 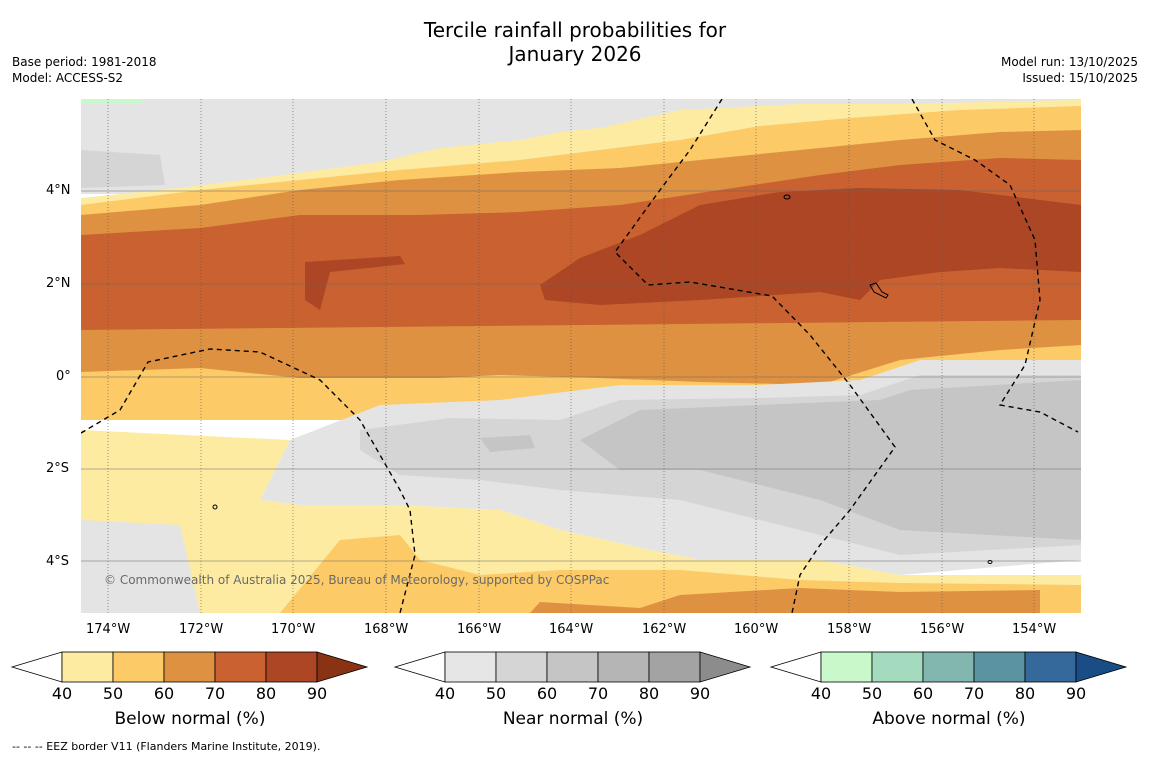 What do you see at coordinates (575, 54) in the screenshot?
I see `title-line-2: January 2026` at bounding box center [575, 54].